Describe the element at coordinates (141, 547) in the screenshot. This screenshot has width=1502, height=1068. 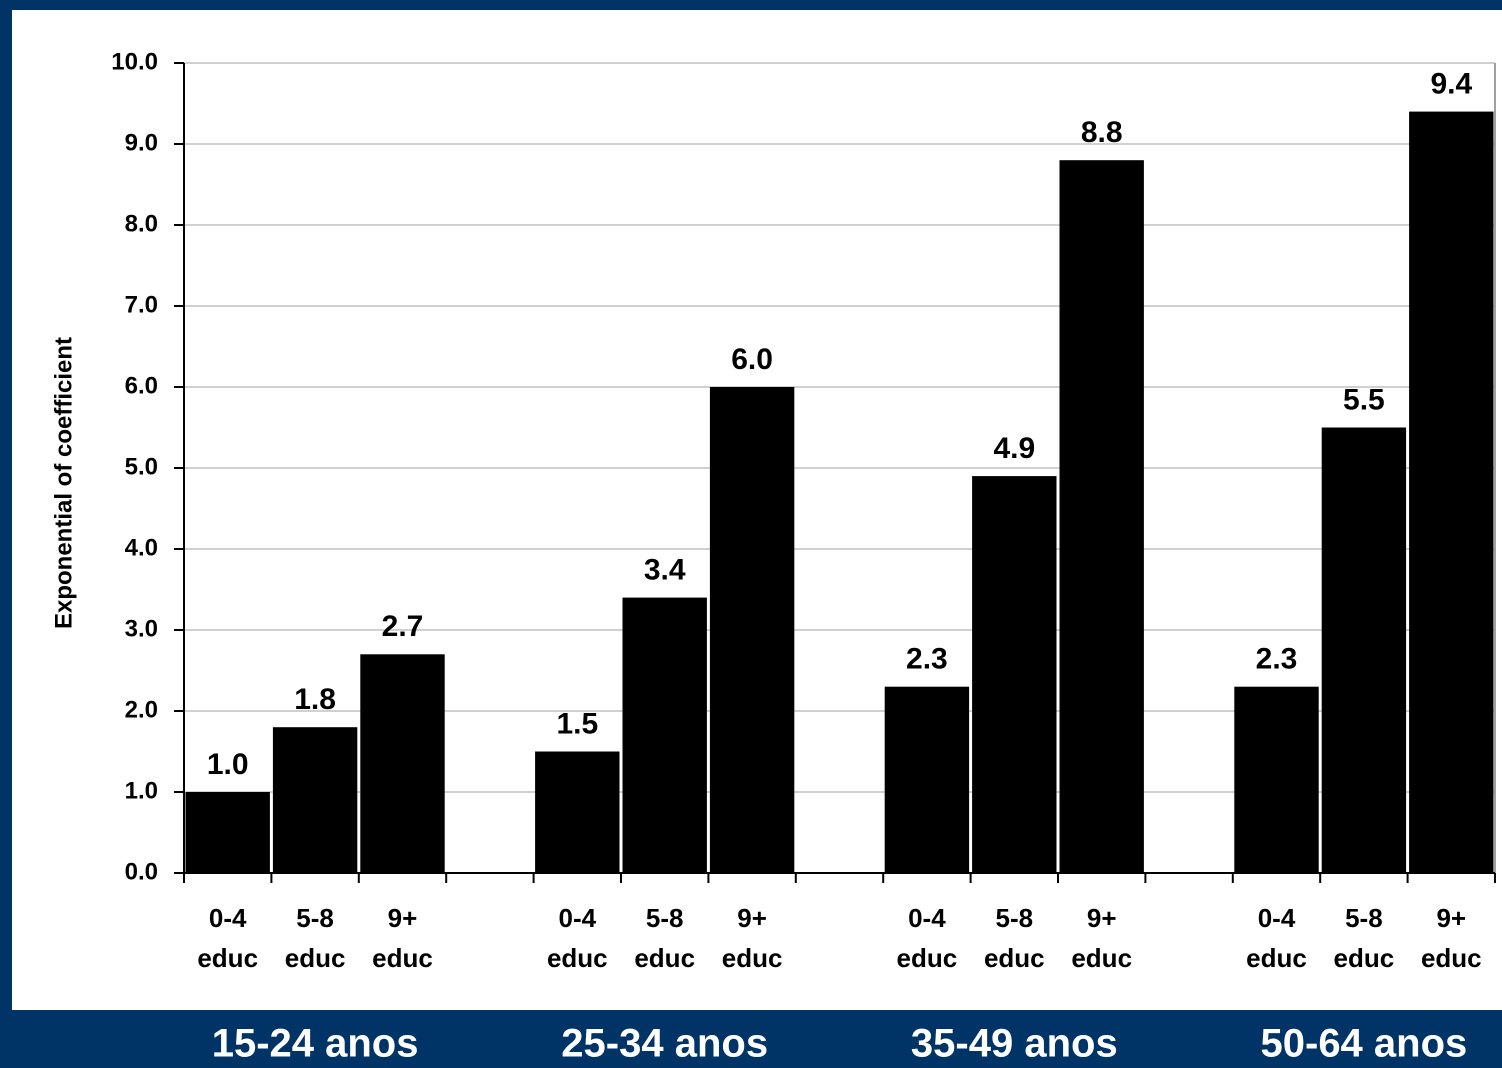
I see `y-tick-label: 4.0` at that location.